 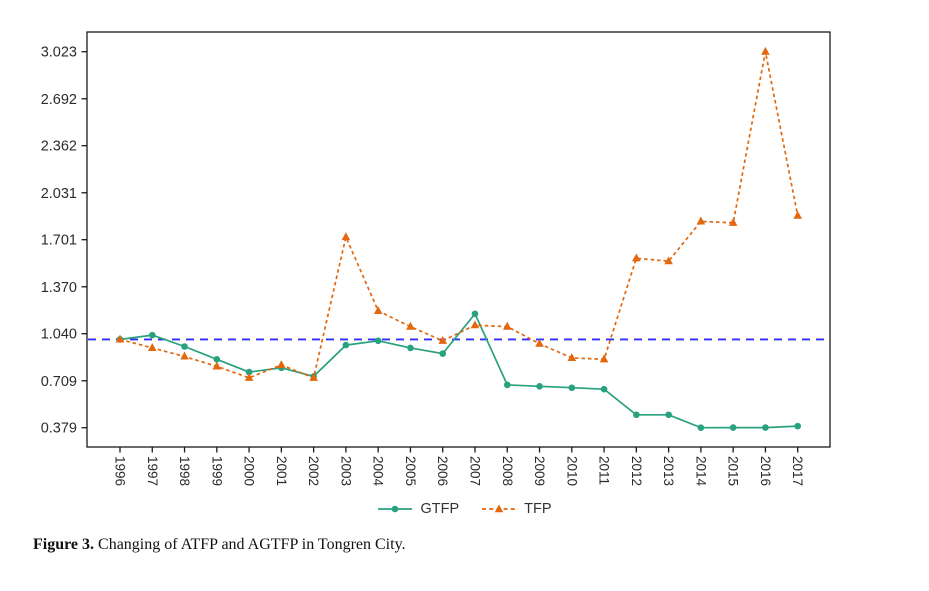 I want to click on y-axis-tick-label: 1.701, so click(x=59, y=241).